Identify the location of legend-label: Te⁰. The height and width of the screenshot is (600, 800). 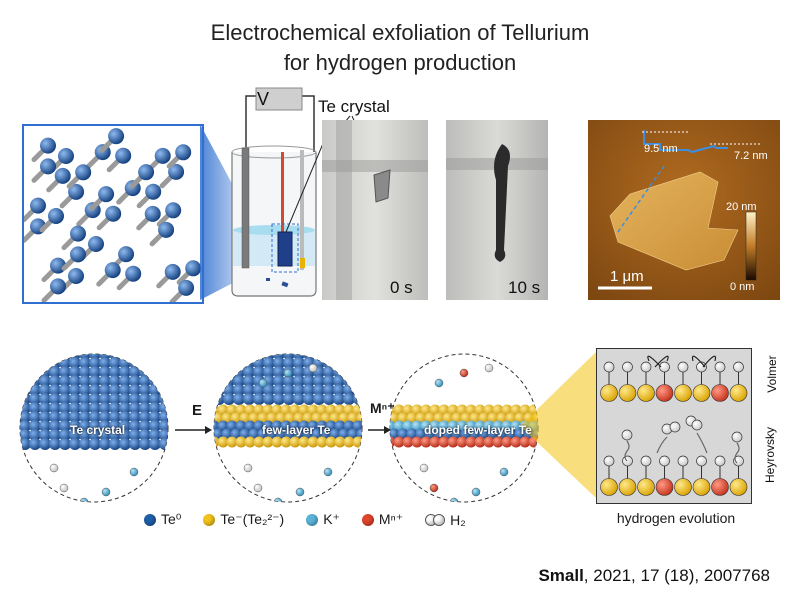
(171, 519).